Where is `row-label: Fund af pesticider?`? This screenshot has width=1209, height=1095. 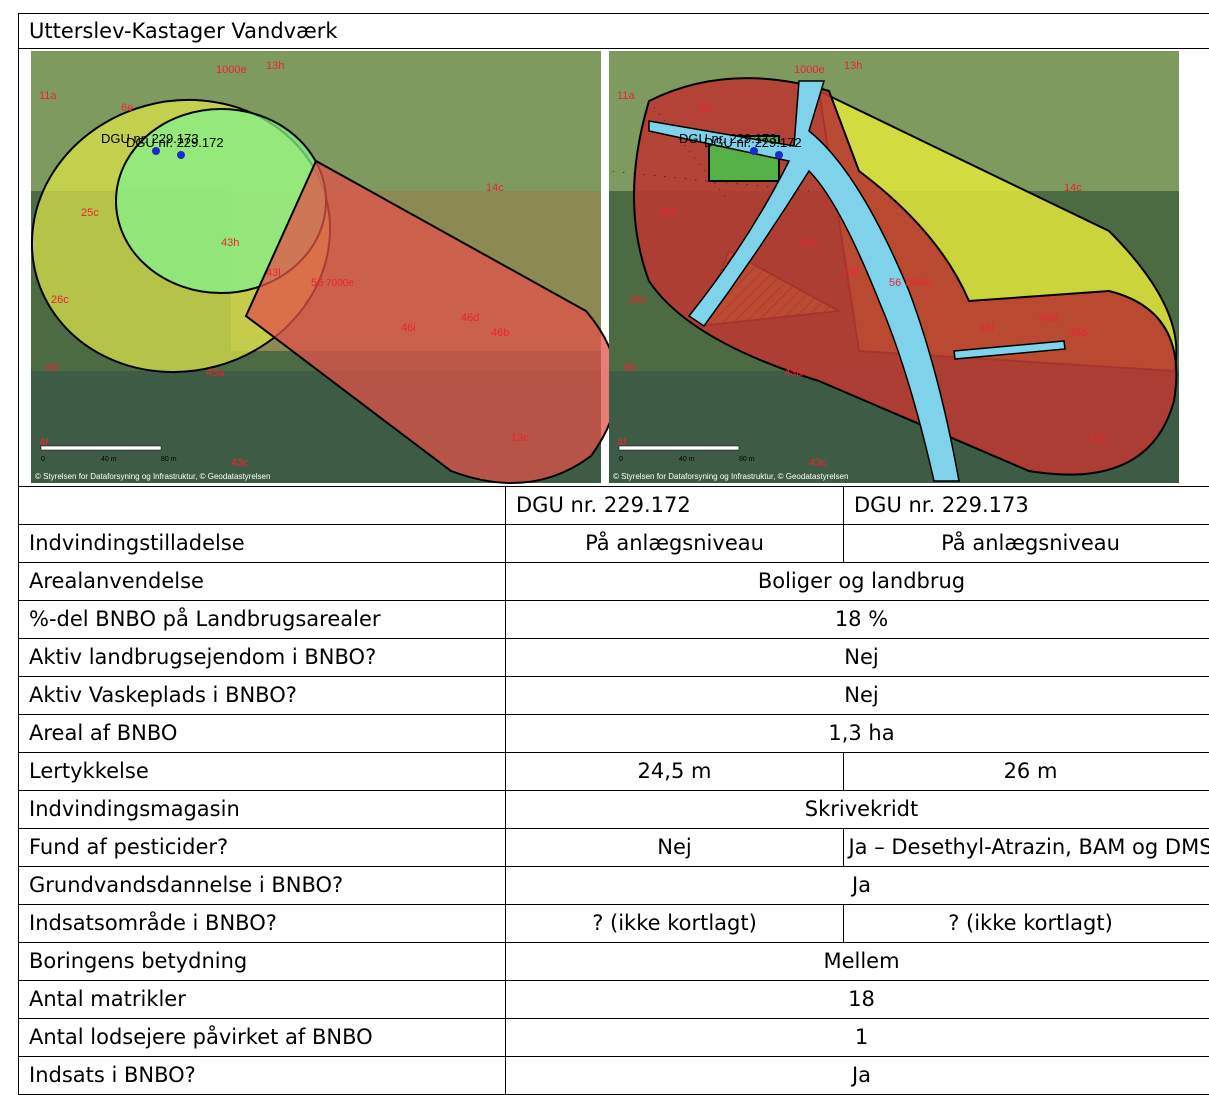 row-label: Fund af pesticider? is located at coordinates (262, 848).